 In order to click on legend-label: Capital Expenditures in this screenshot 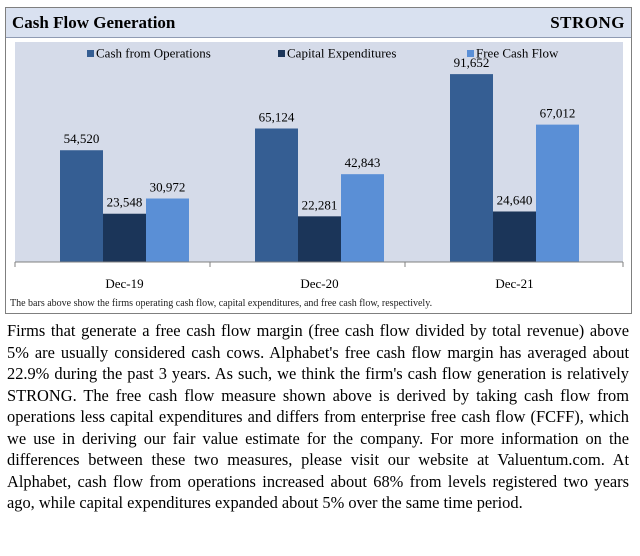, I will do `click(341, 53)`.